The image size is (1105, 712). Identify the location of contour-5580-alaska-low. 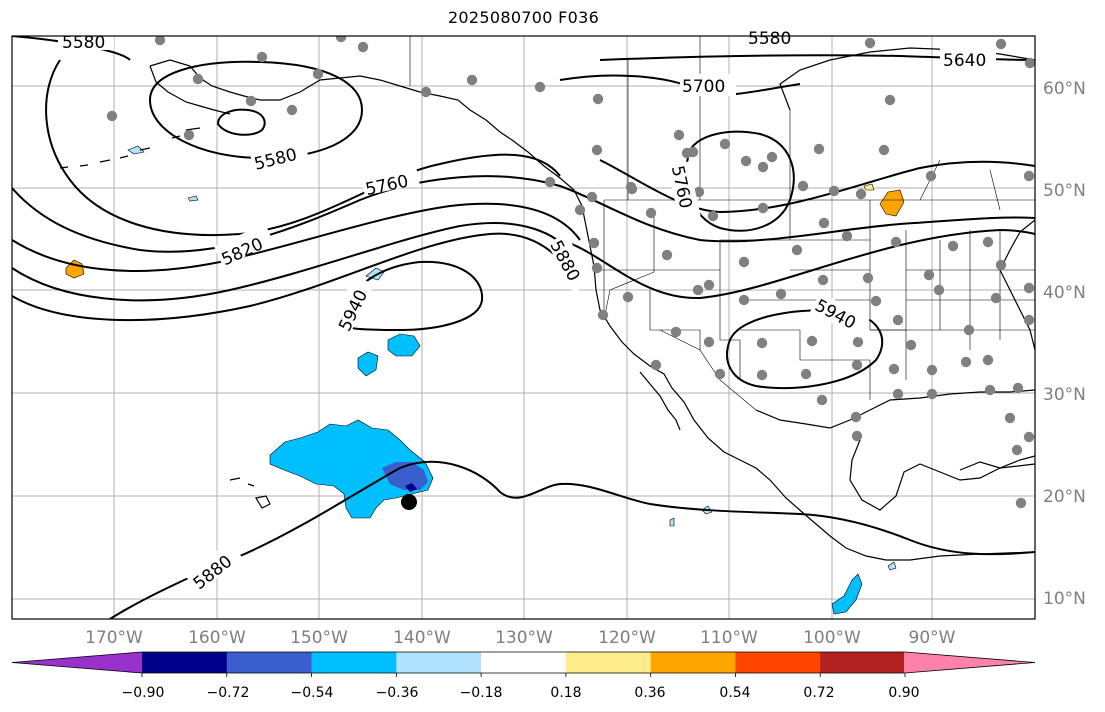
(256, 110).